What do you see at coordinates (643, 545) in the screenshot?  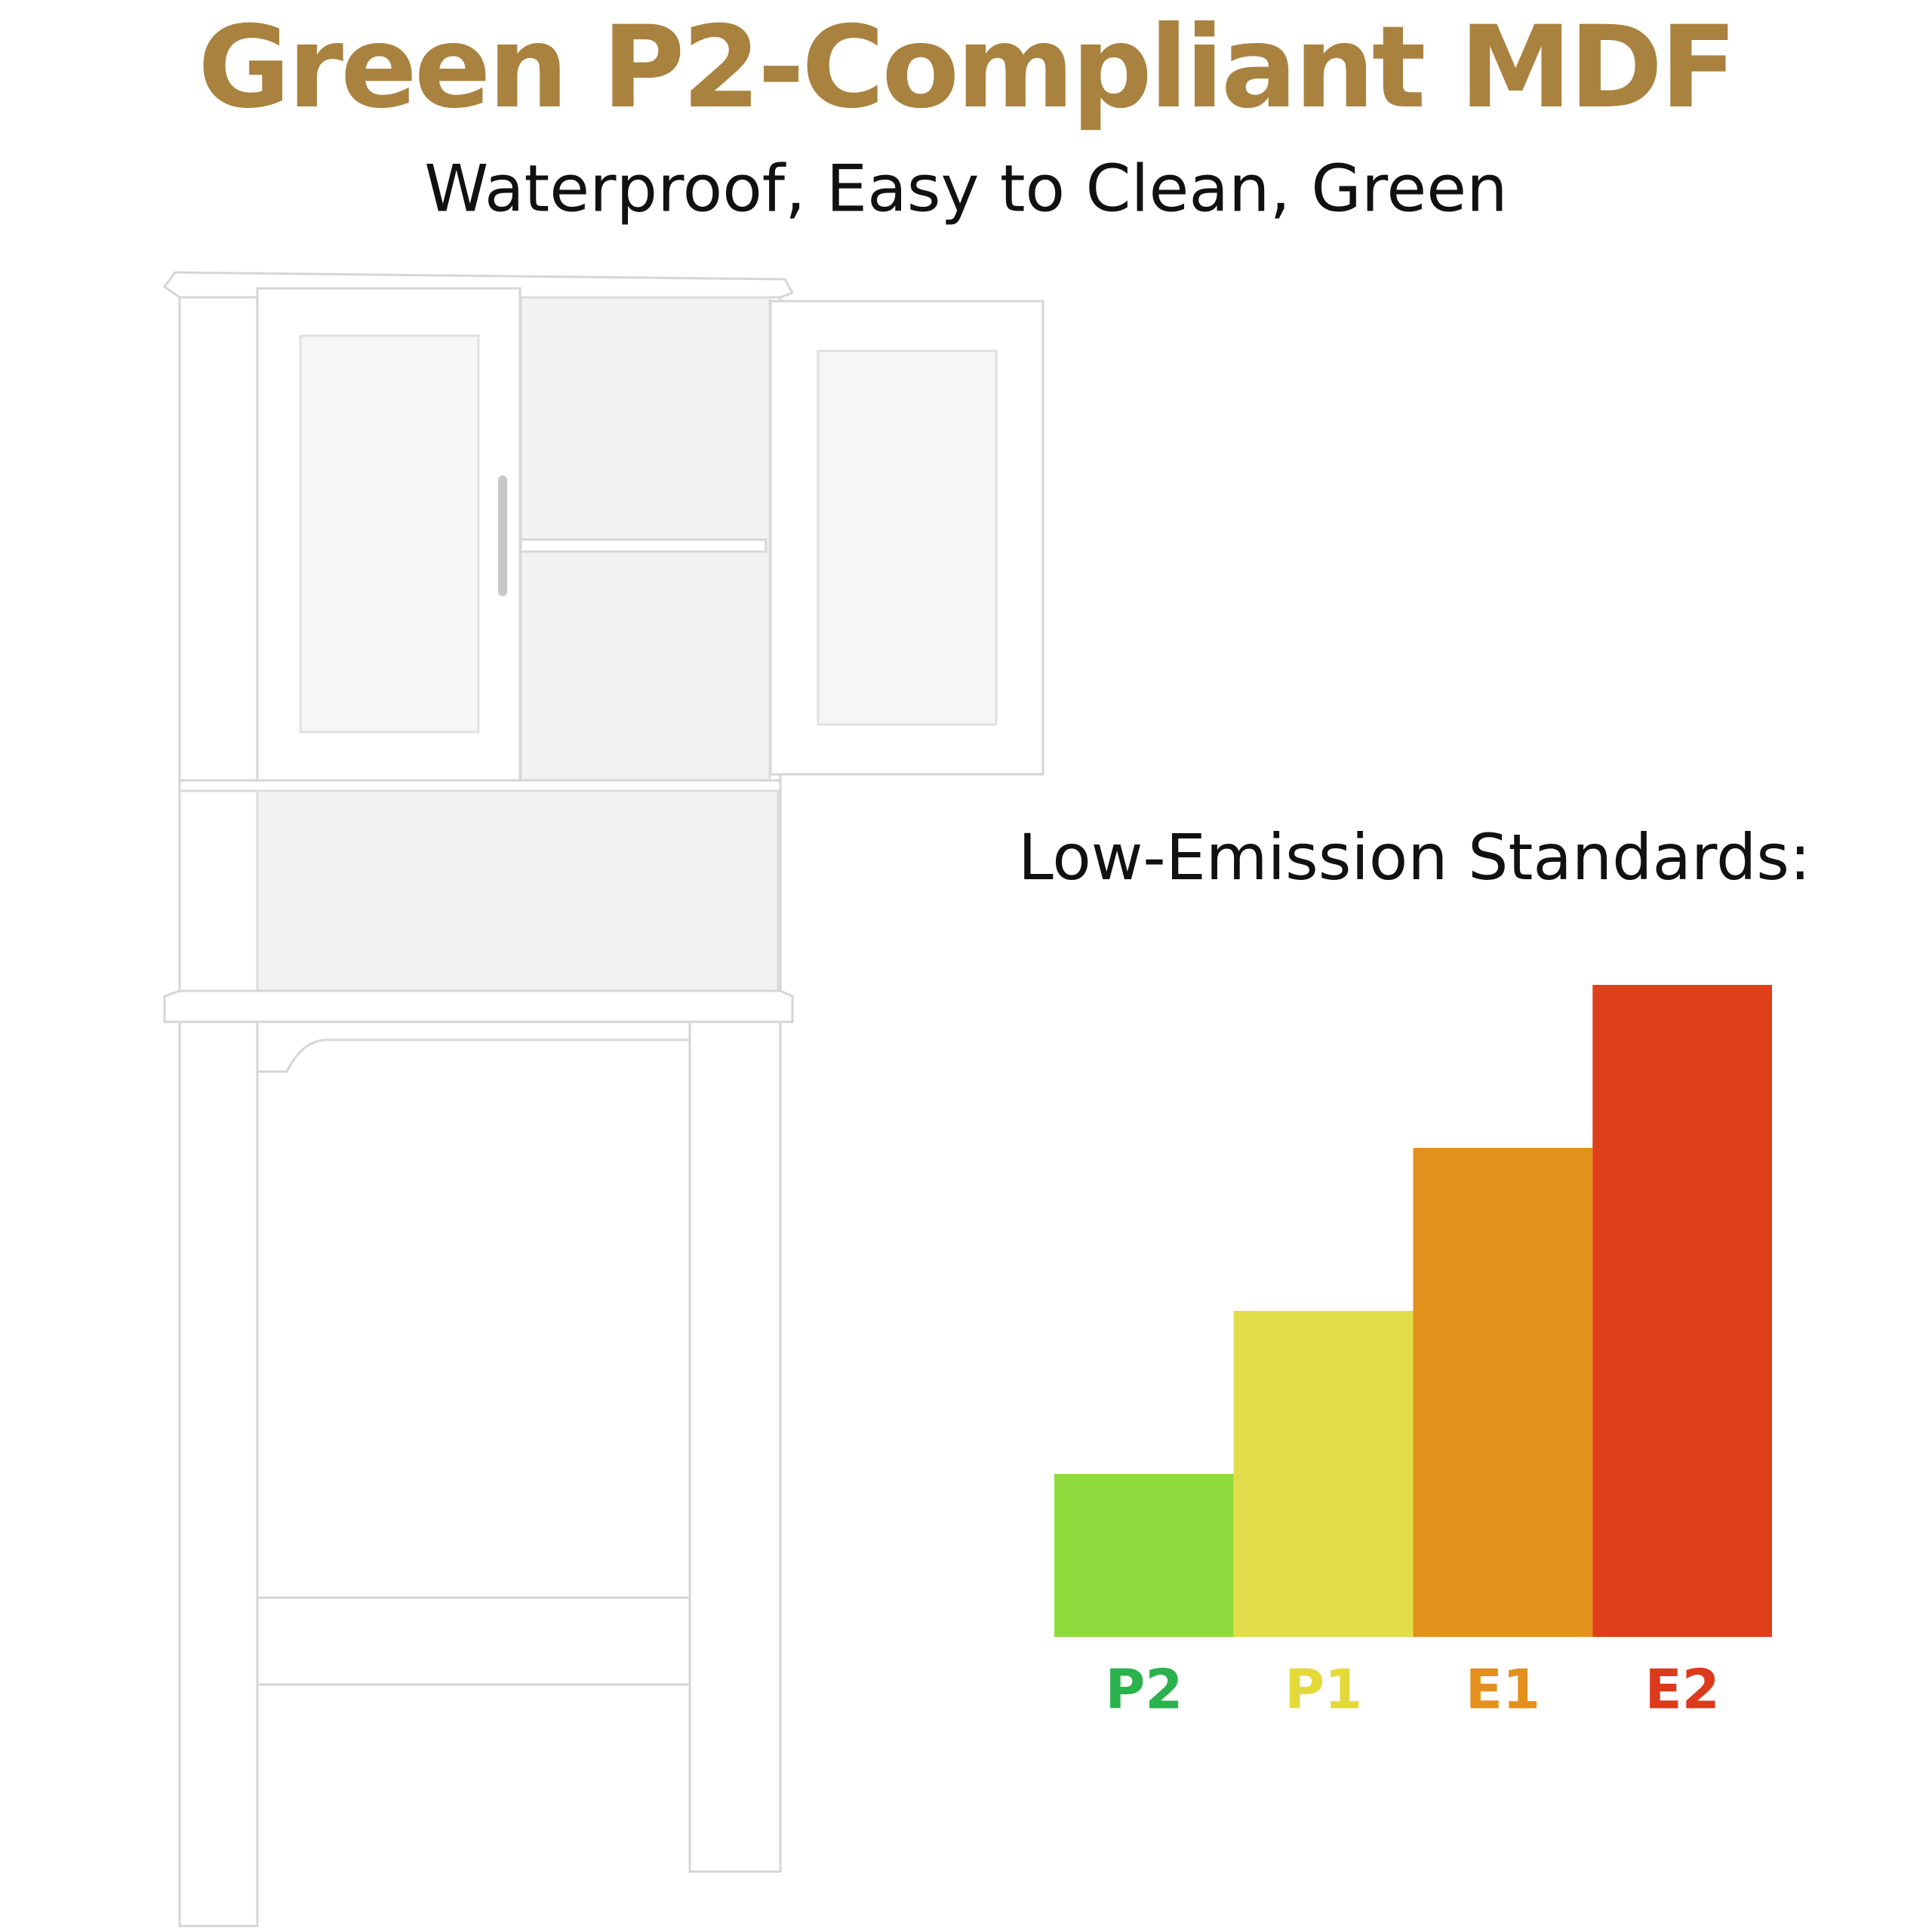 I see `inner-shelf` at bounding box center [643, 545].